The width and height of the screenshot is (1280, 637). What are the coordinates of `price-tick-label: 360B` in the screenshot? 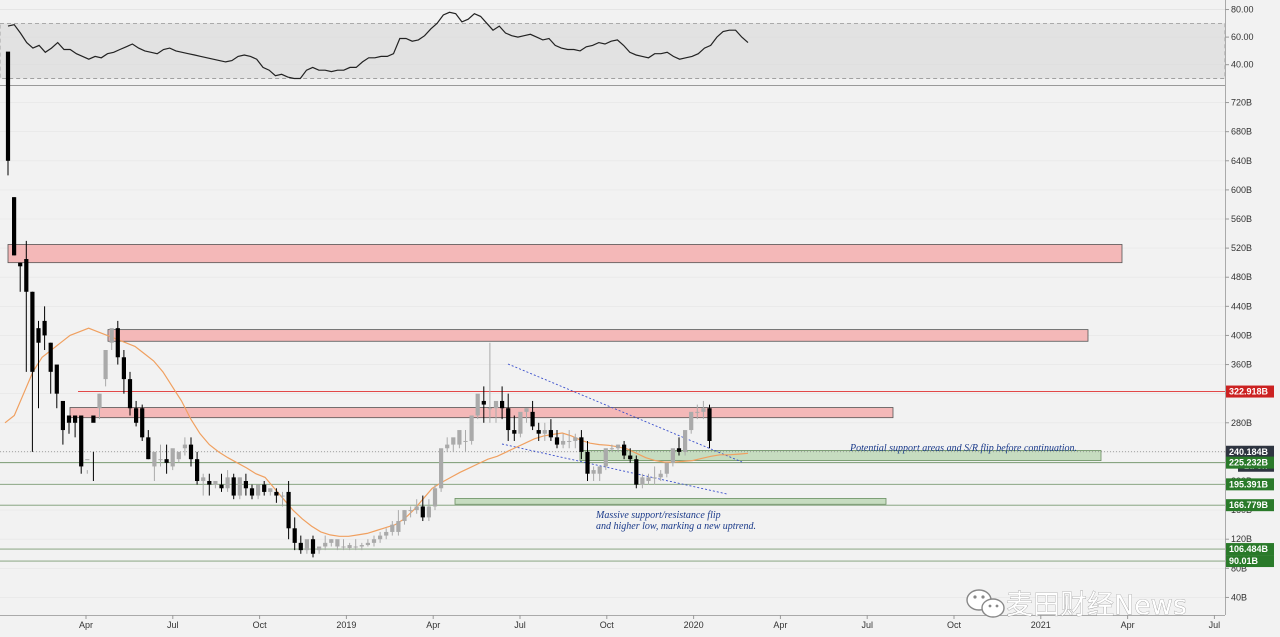 It's located at (1241, 365).